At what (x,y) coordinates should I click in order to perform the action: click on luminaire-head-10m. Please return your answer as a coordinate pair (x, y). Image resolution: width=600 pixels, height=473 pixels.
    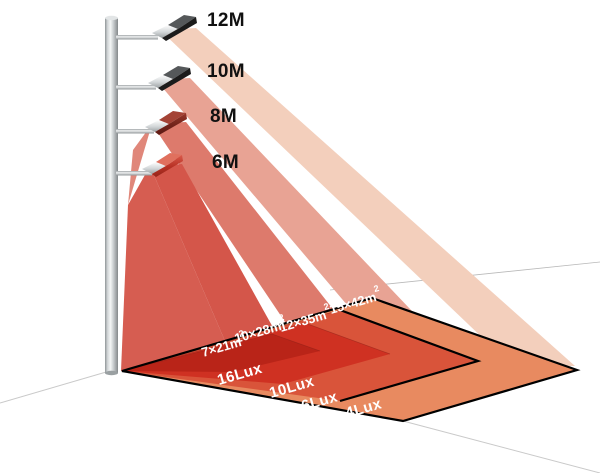
    Looking at the image, I should click on (169, 78).